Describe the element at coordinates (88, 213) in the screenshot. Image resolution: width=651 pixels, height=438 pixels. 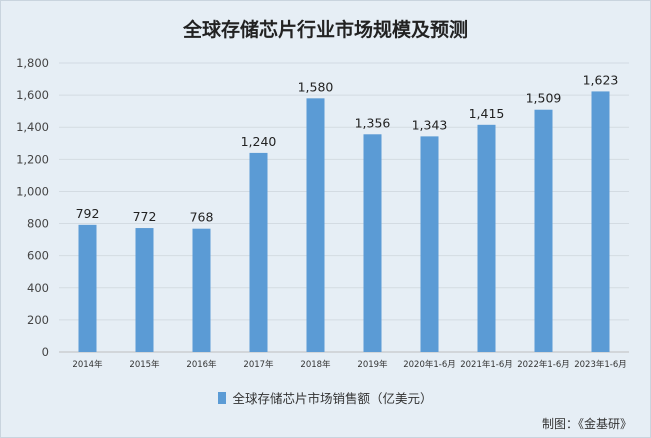
I see `data-label: 792` at that location.